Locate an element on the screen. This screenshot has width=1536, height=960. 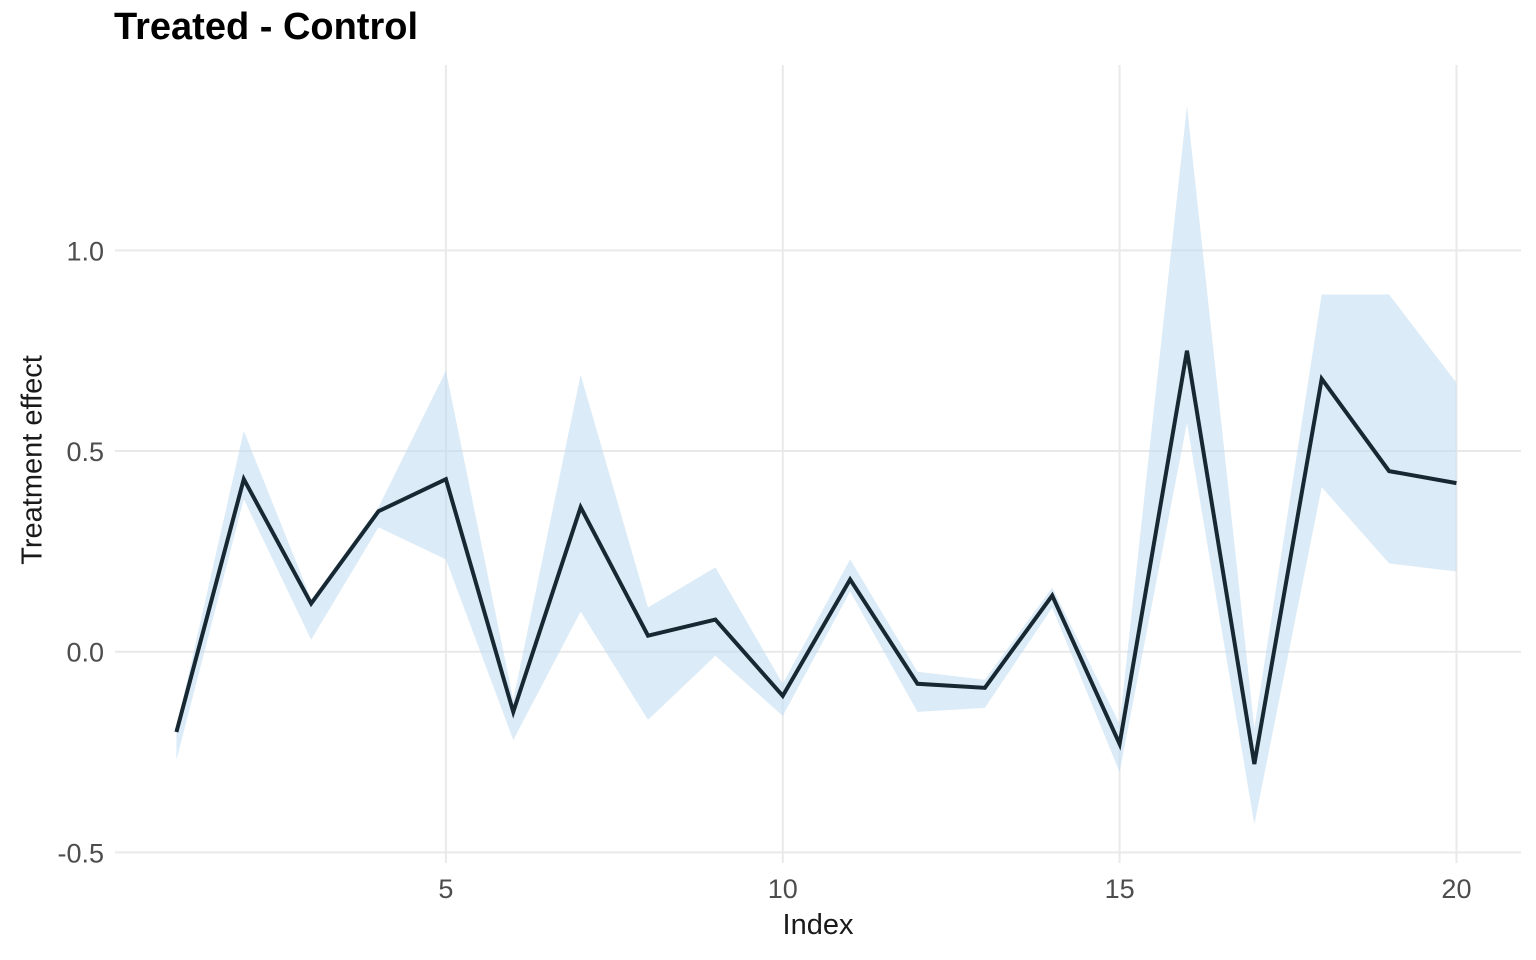
x-axis-title: Index is located at coordinates (818, 925).